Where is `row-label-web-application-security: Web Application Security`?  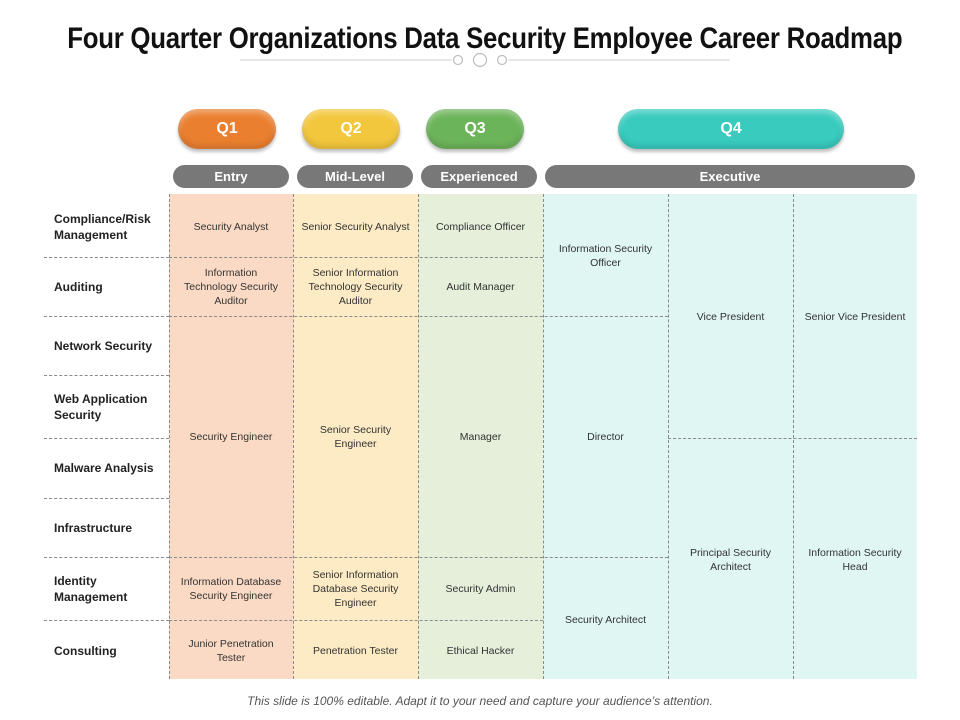 row-label-web-application-security: Web Application Security is located at coordinates (101, 406).